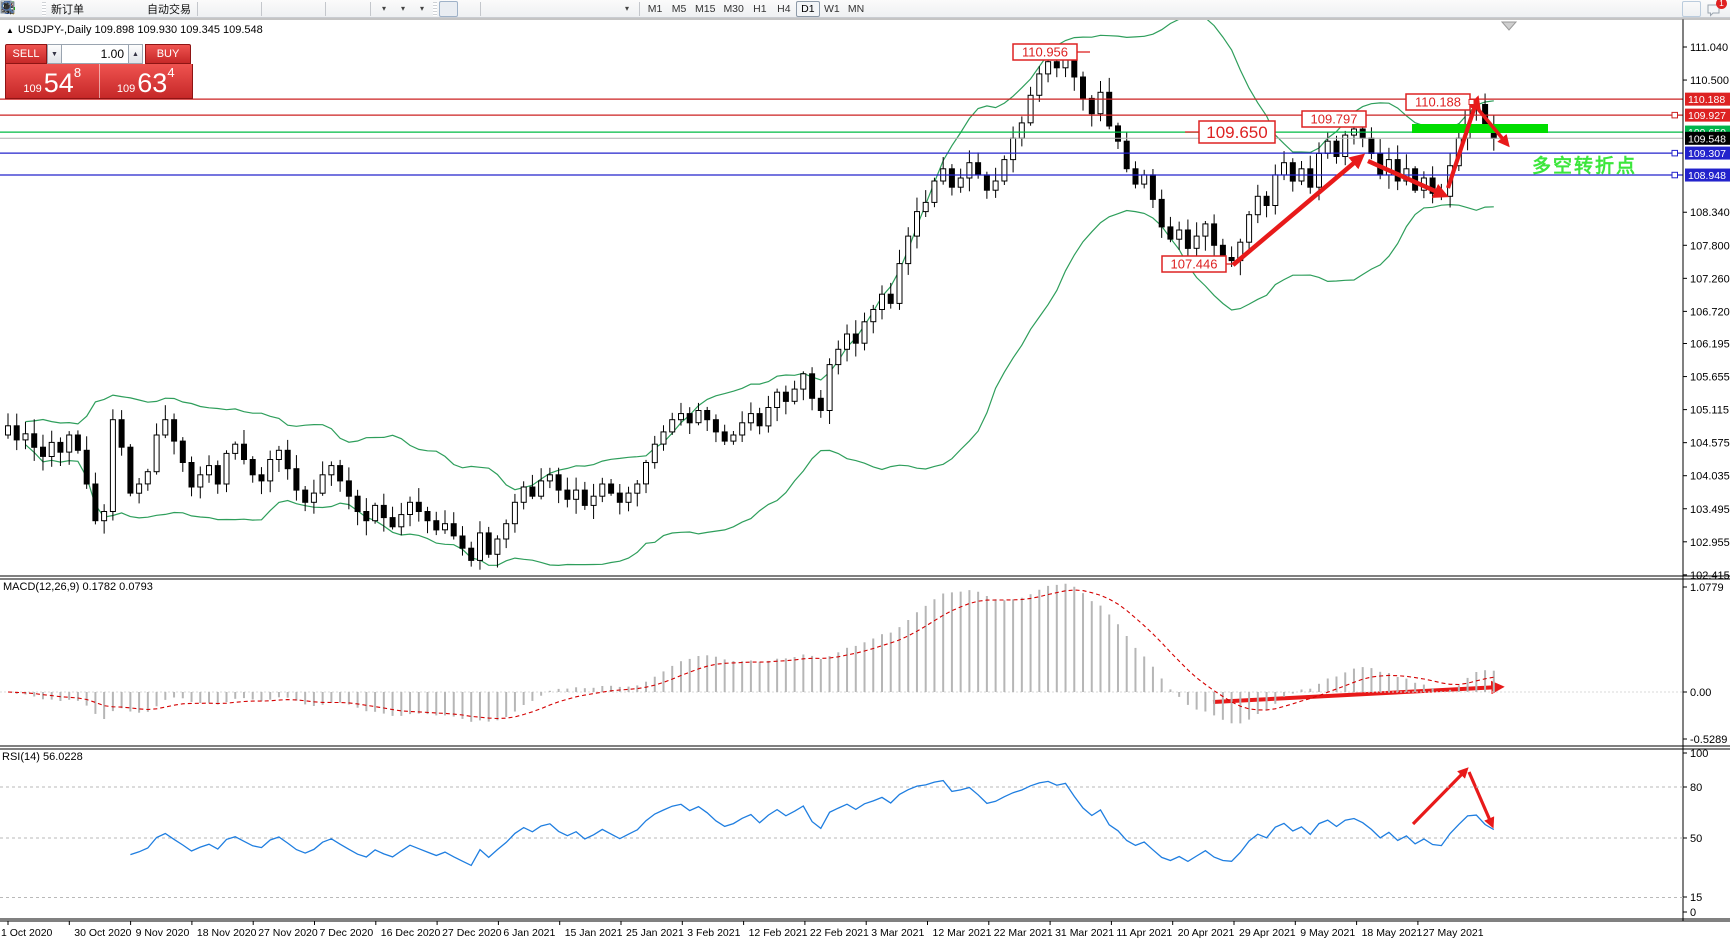 Image resolution: width=1730 pixels, height=943 pixels. I want to click on macd-panel, so click(841, 653).